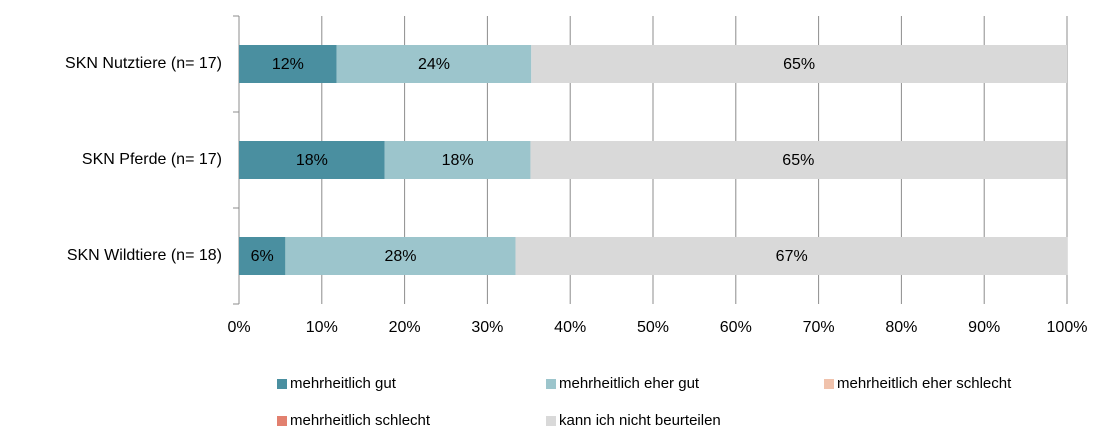  I want to click on data-label: 24%, so click(434, 64).